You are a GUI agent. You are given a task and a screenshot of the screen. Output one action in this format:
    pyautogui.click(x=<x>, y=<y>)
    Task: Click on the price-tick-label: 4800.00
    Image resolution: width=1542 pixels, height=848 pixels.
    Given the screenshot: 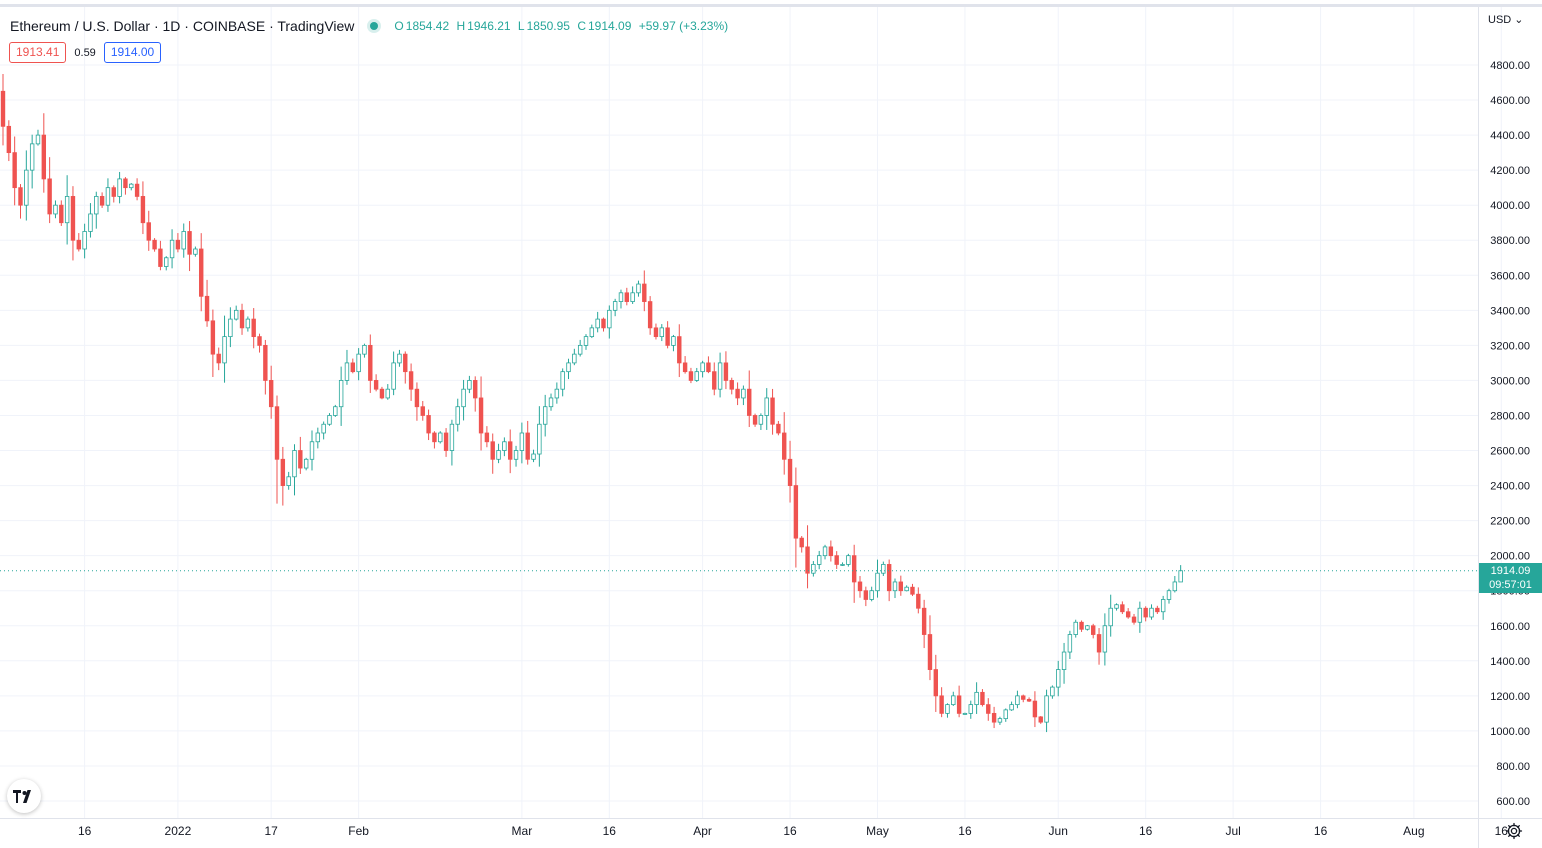 What is the action you would take?
    pyautogui.click(x=1510, y=66)
    